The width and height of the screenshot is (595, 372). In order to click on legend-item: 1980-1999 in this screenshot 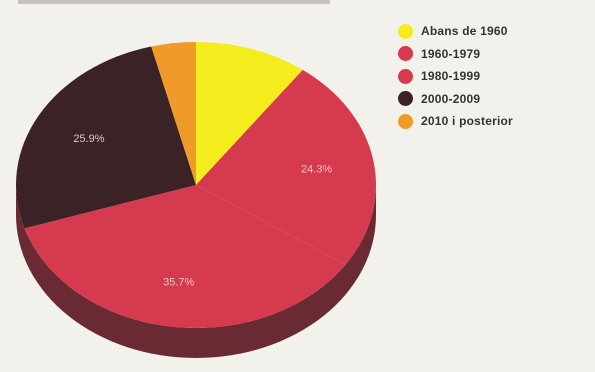, I will do `click(455, 76)`.